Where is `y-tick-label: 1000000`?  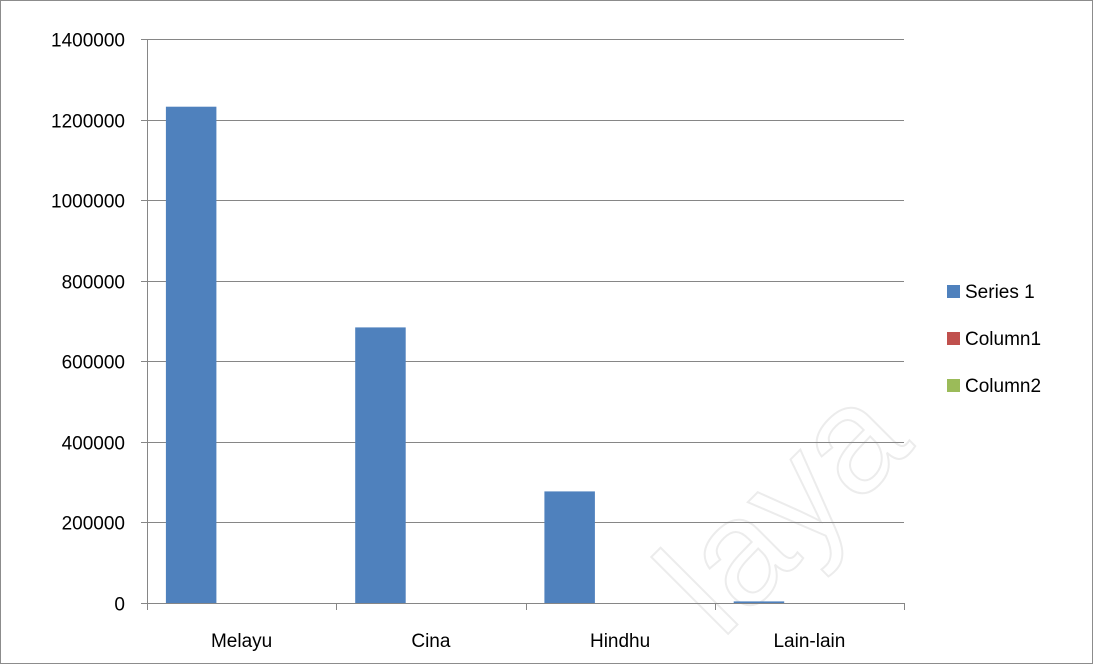 y-tick-label: 1000000 is located at coordinates (88, 202).